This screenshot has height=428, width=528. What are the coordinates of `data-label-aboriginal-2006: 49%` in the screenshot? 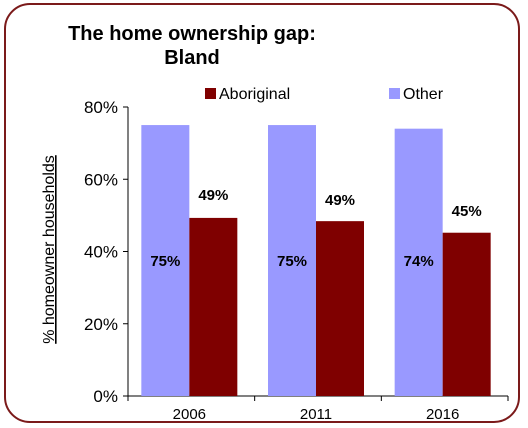 It's located at (213, 195).